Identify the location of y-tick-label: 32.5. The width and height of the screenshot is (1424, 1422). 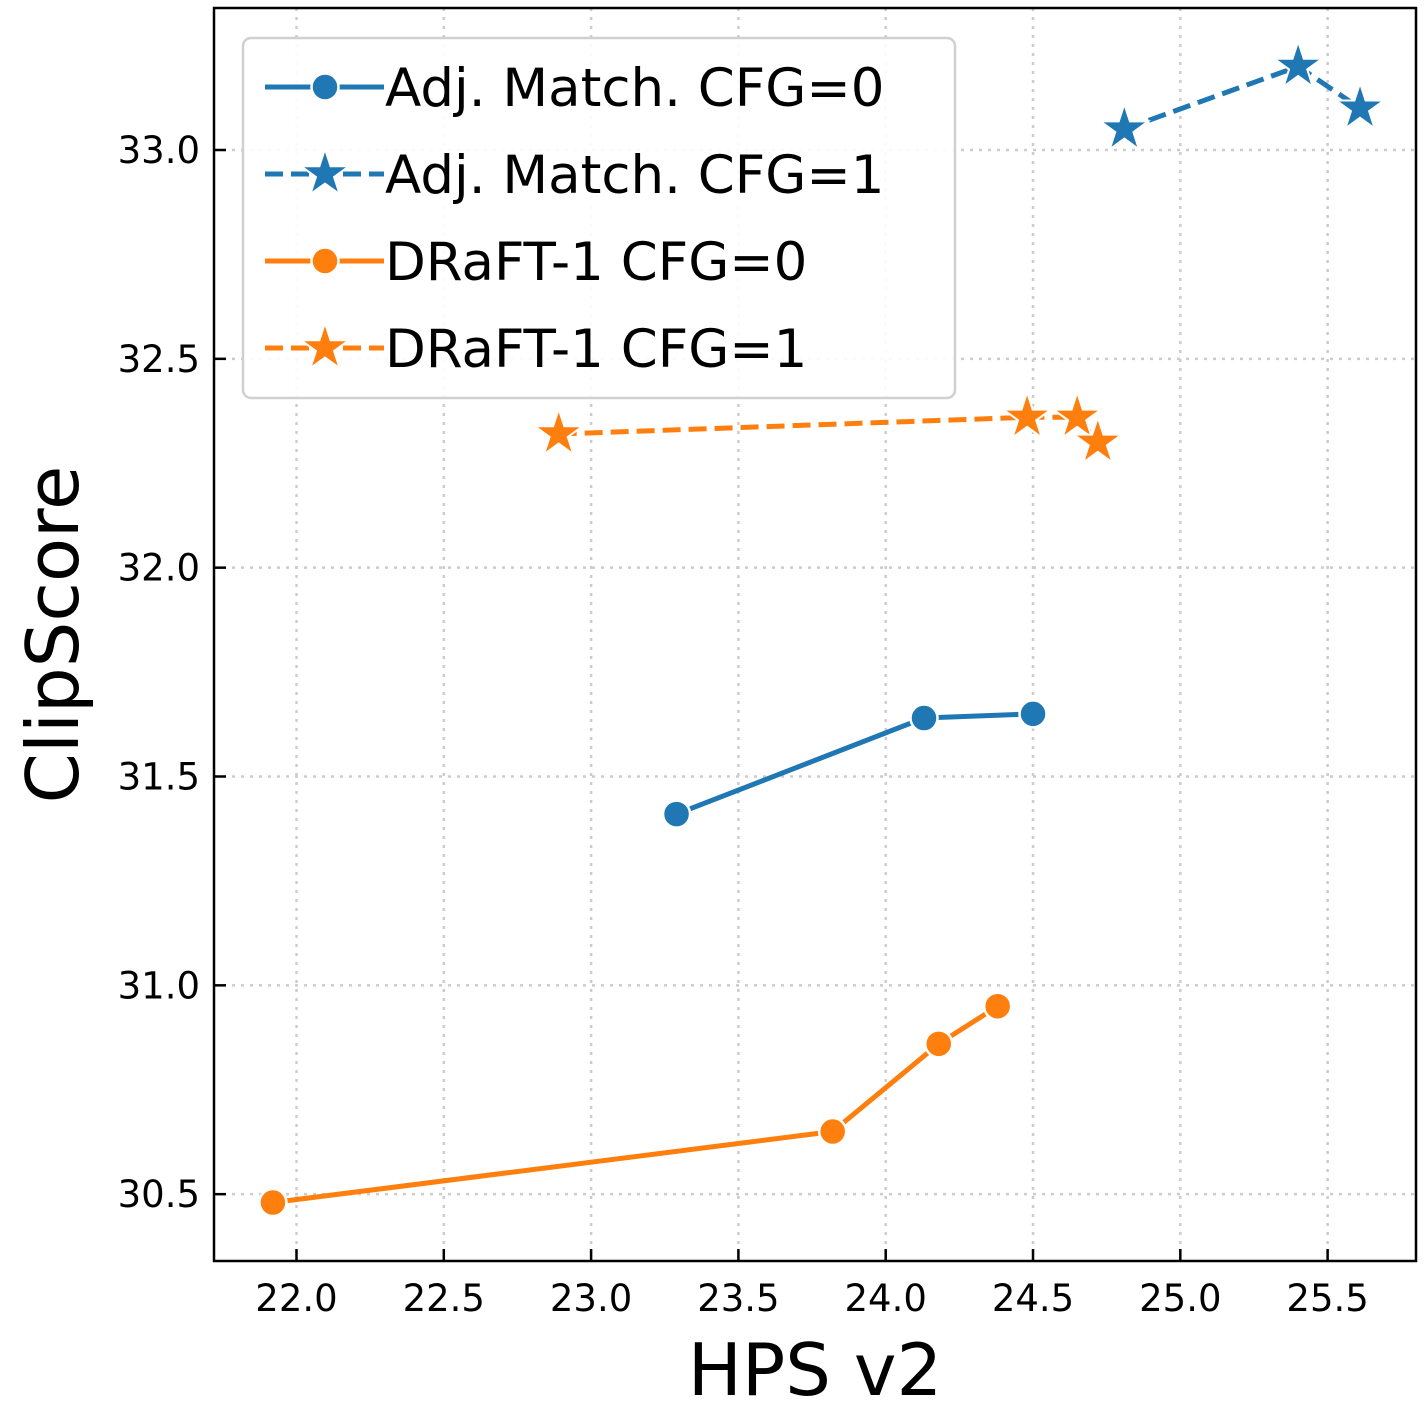
(159, 359).